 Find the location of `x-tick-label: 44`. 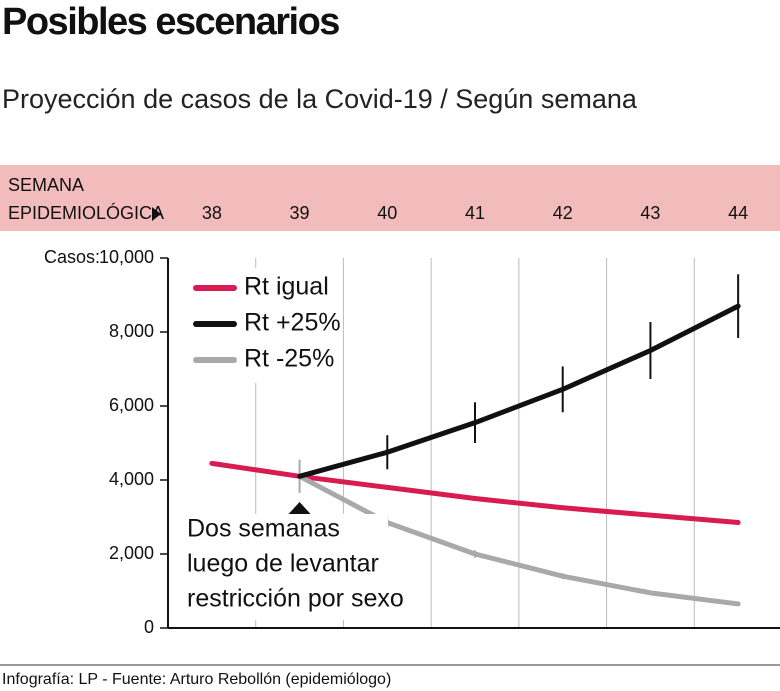

x-tick-label: 44 is located at coordinates (738, 213).